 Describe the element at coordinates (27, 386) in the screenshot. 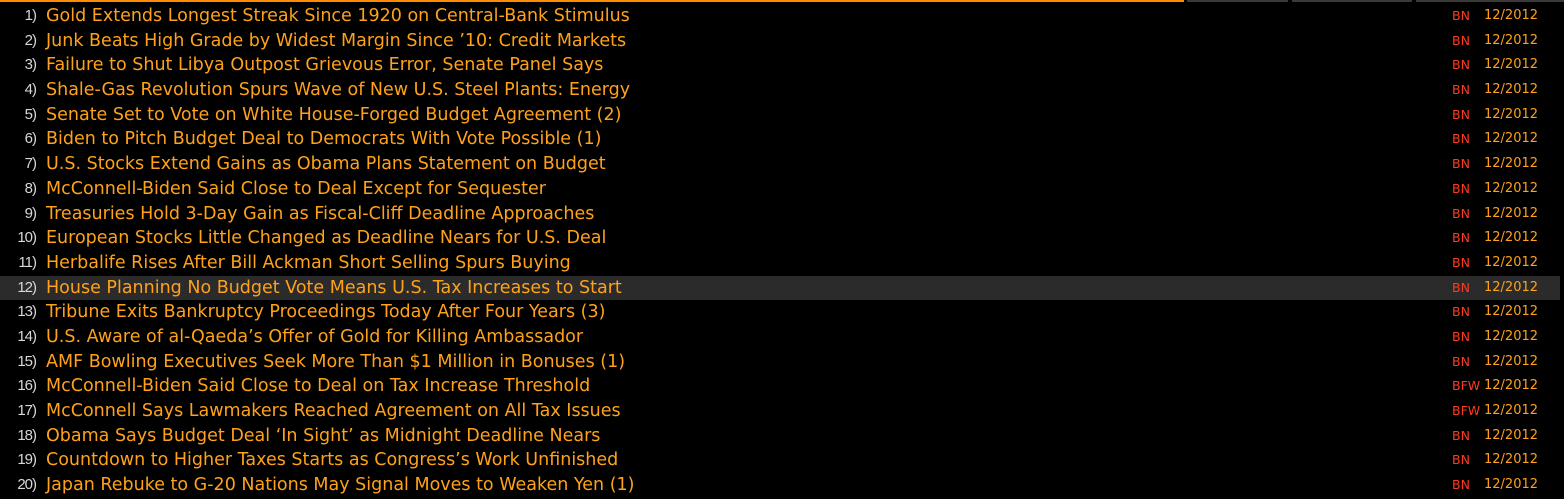

I see `row-number: 16)` at that location.